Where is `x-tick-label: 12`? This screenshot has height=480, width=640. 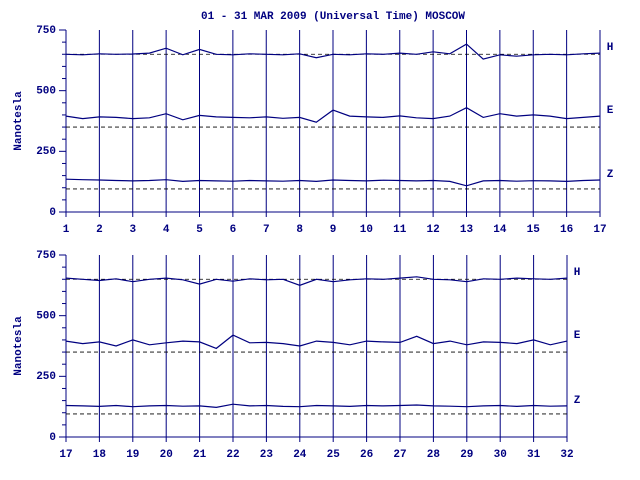 x-tick-label: 12 is located at coordinates (433, 230).